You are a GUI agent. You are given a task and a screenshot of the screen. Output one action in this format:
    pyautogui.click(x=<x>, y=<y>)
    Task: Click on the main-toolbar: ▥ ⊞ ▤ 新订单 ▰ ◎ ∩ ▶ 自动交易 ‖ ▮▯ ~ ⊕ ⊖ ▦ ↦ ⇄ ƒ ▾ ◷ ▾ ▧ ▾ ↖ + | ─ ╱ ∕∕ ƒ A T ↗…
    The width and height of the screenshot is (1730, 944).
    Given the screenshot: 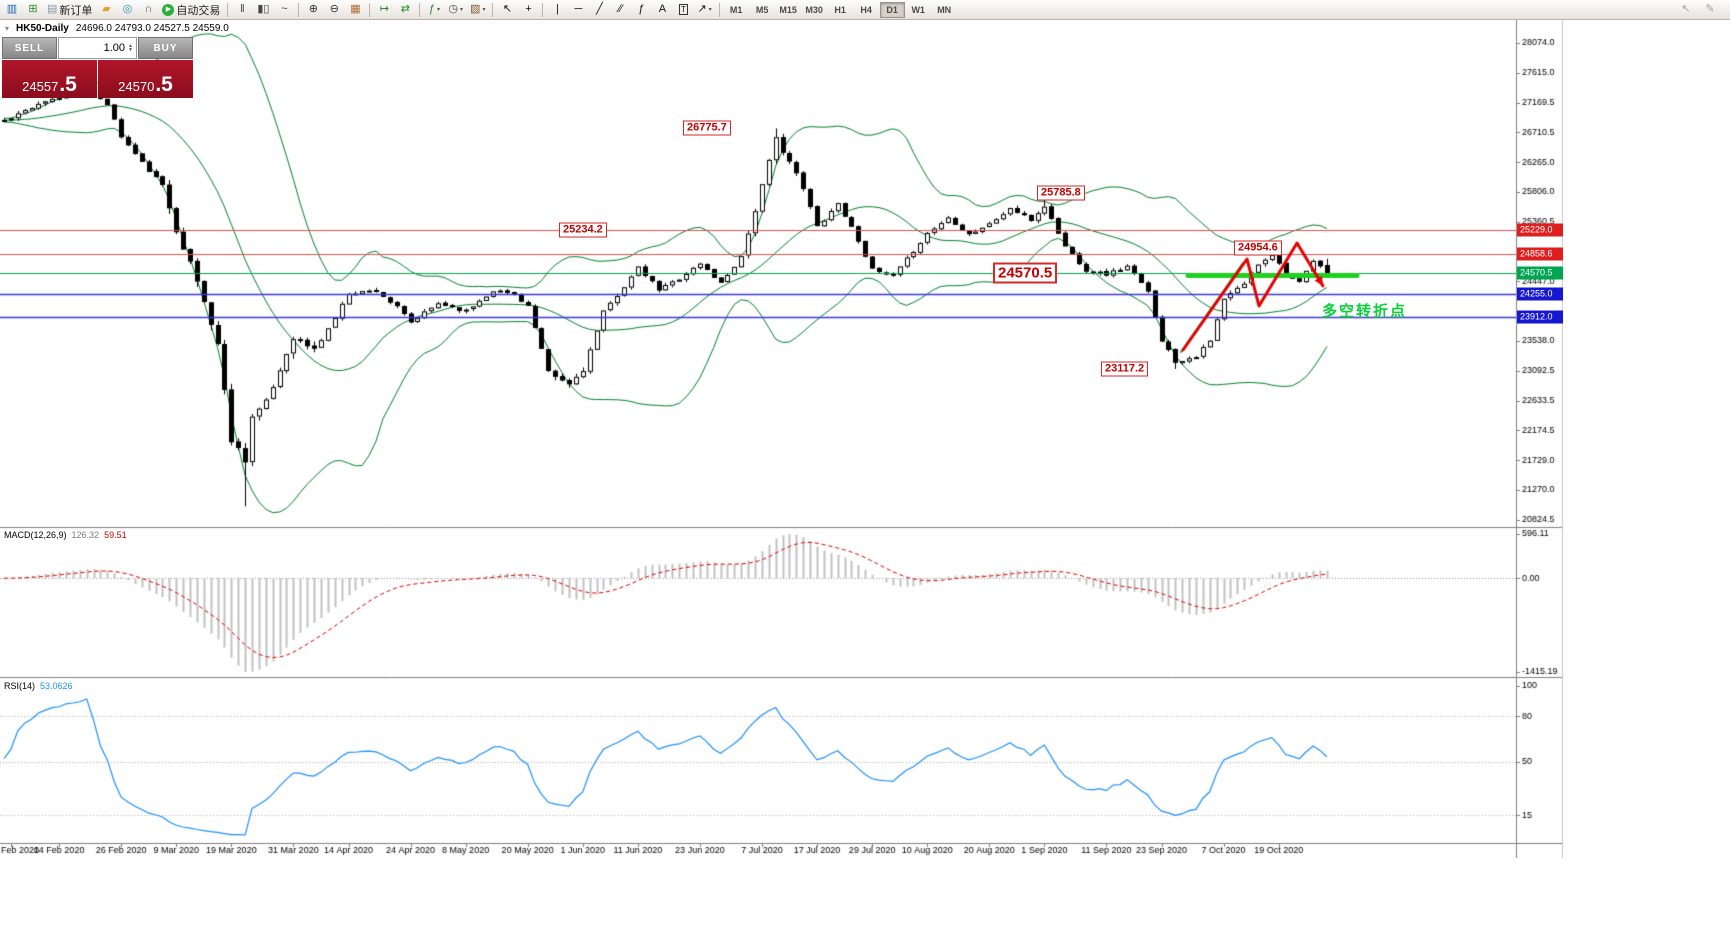 What is the action you would take?
    pyautogui.click(x=865, y=10)
    